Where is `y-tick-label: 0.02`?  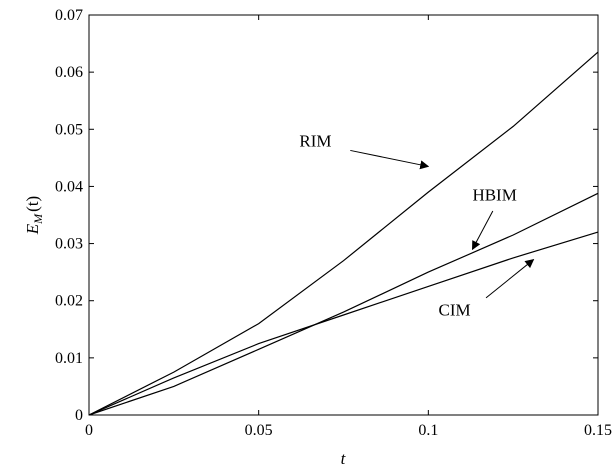
y-tick-label: 0.02 is located at coordinates (69, 301).